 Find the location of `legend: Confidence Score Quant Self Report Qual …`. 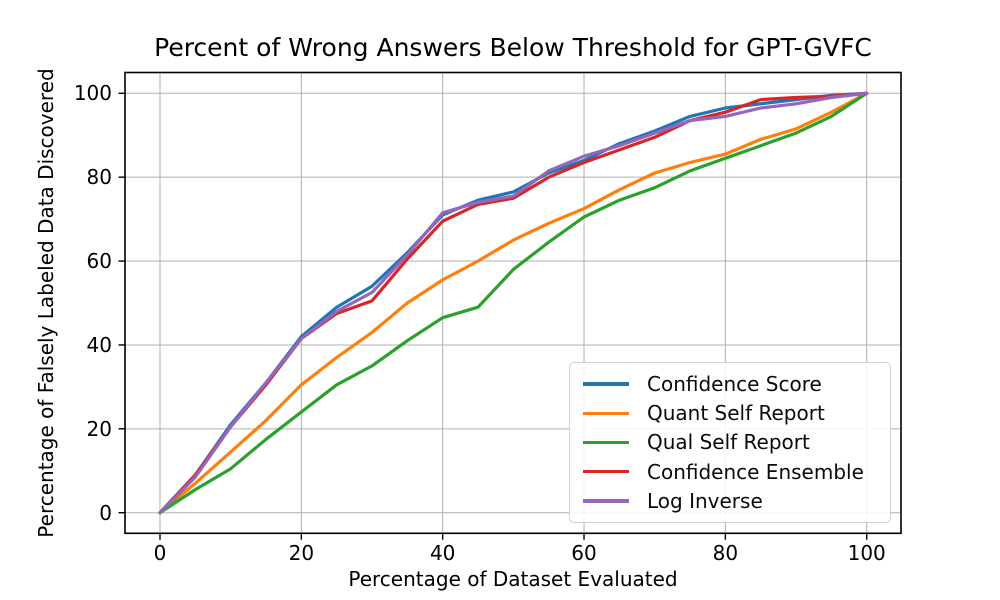

legend: Confidence Score Quant Self Report Qual … is located at coordinates (730, 442).